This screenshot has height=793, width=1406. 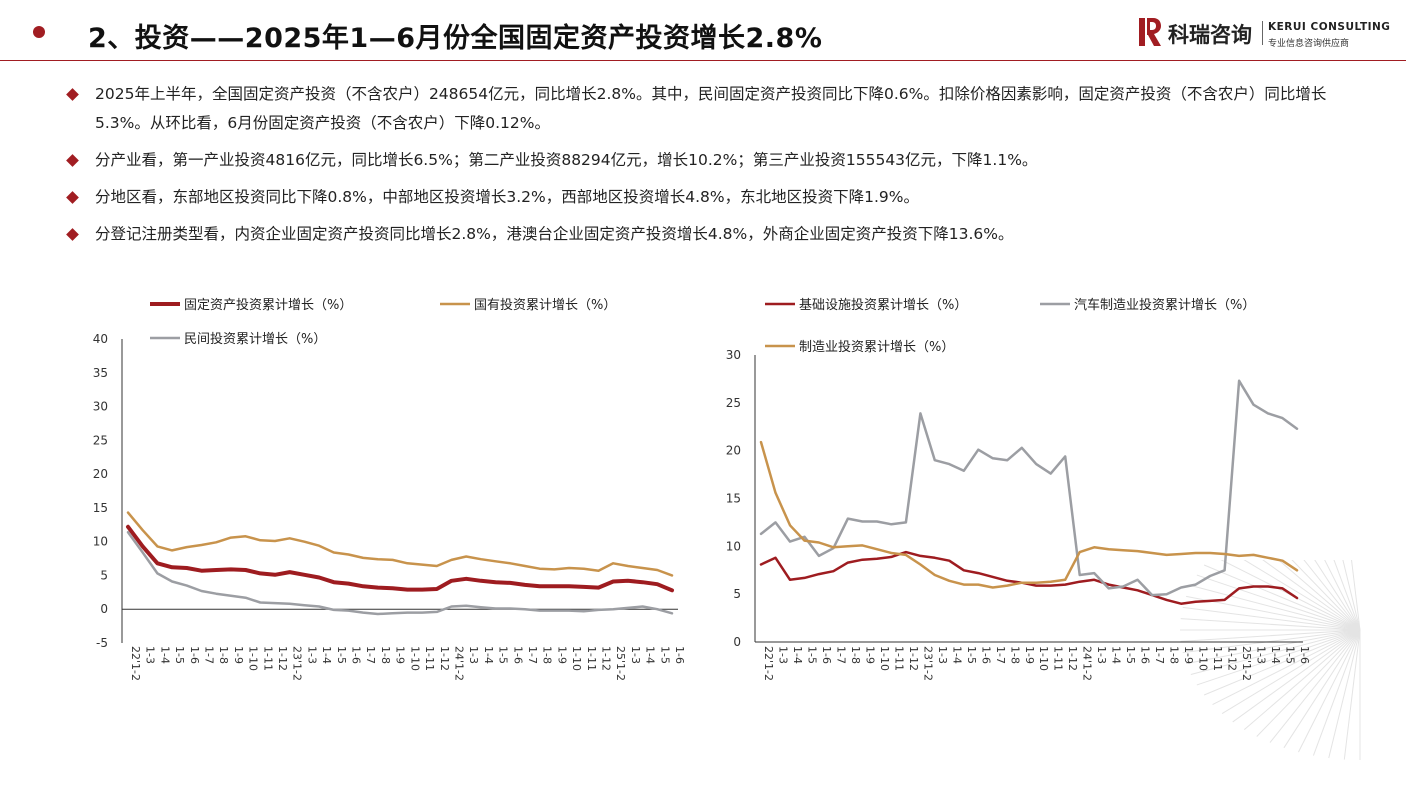 What do you see at coordinates (400, 573) in the screenshot?
I see `series-line` at bounding box center [400, 573].